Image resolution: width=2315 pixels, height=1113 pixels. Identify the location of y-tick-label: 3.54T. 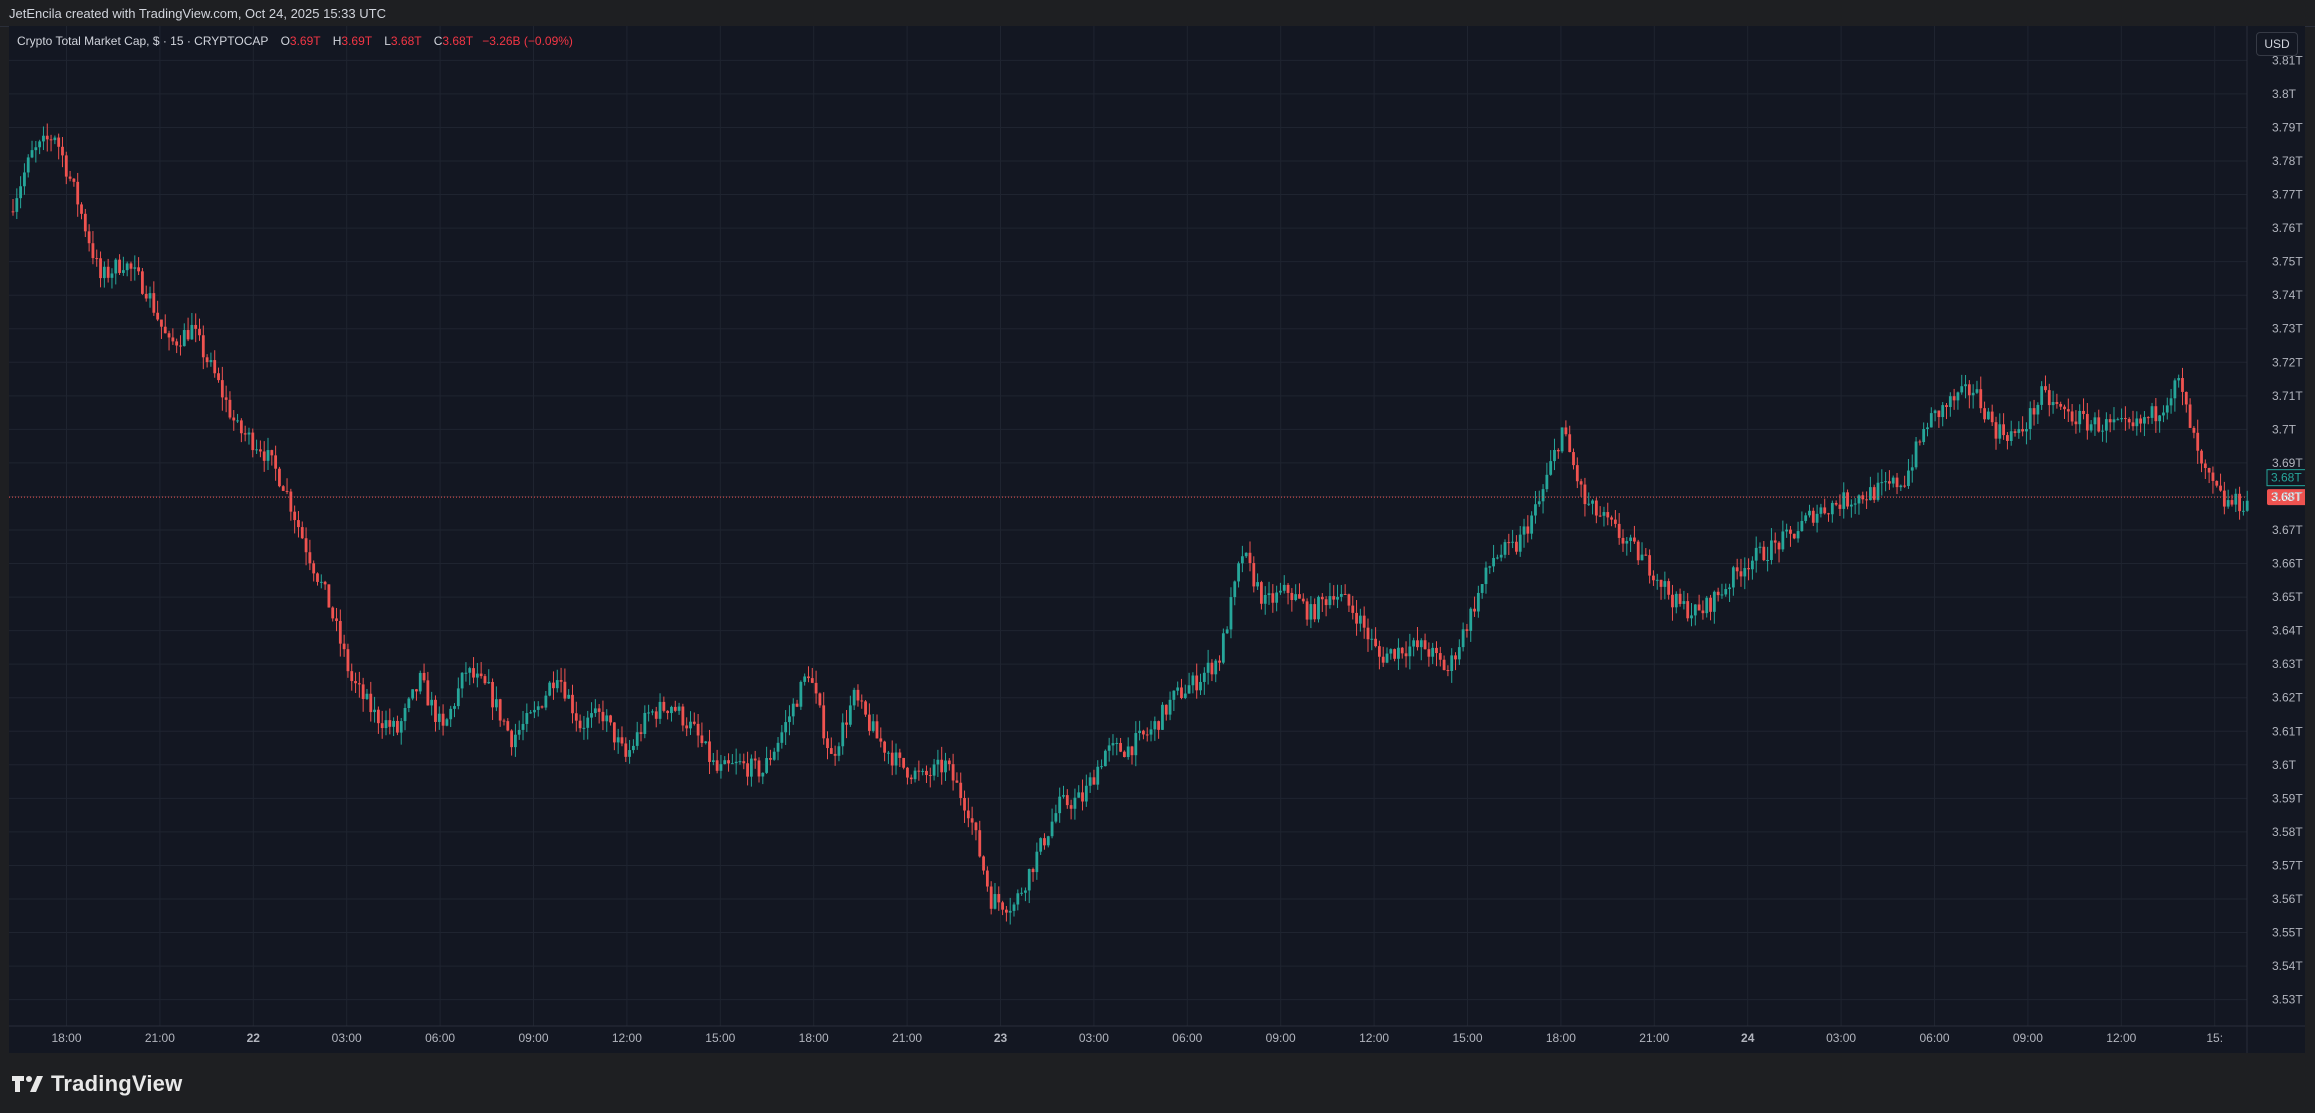
(2287, 966).